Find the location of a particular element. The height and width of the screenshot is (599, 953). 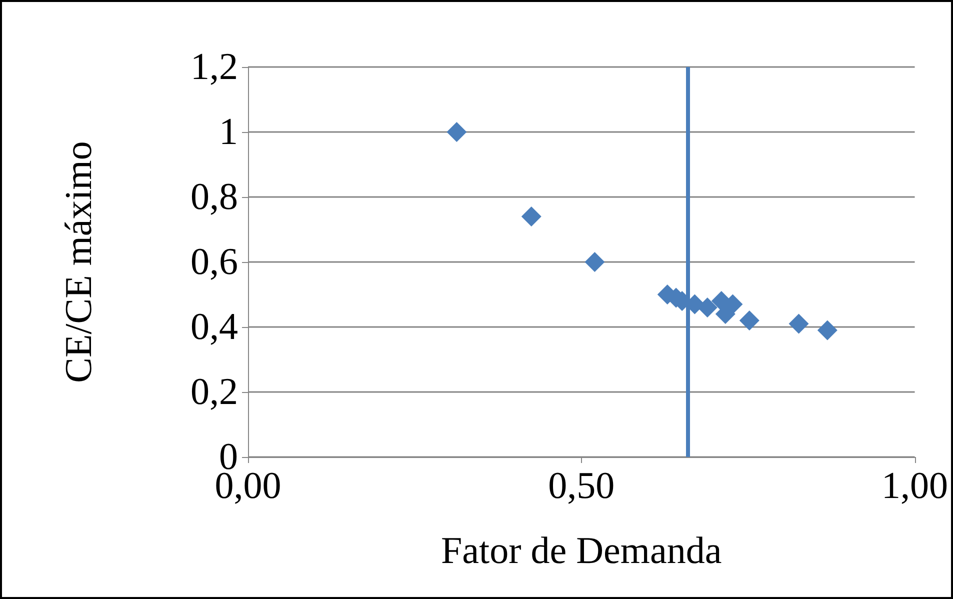

x-tick-label: 1,00 is located at coordinates (915, 486).